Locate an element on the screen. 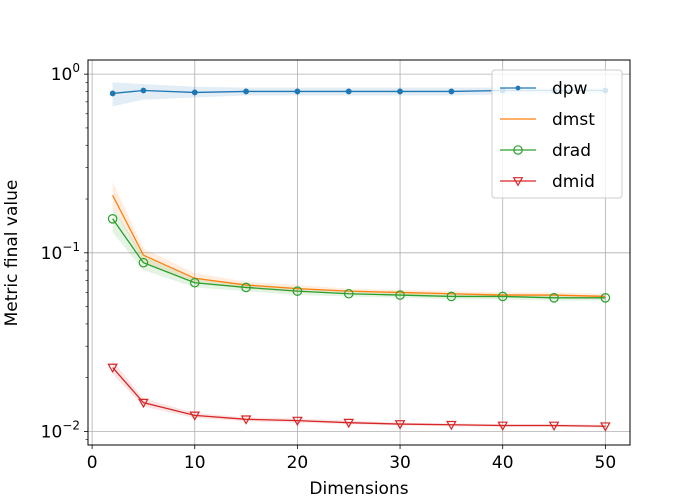 The image size is (700, 500). x-tick-label: 30 is located at coordinates (400, 463).